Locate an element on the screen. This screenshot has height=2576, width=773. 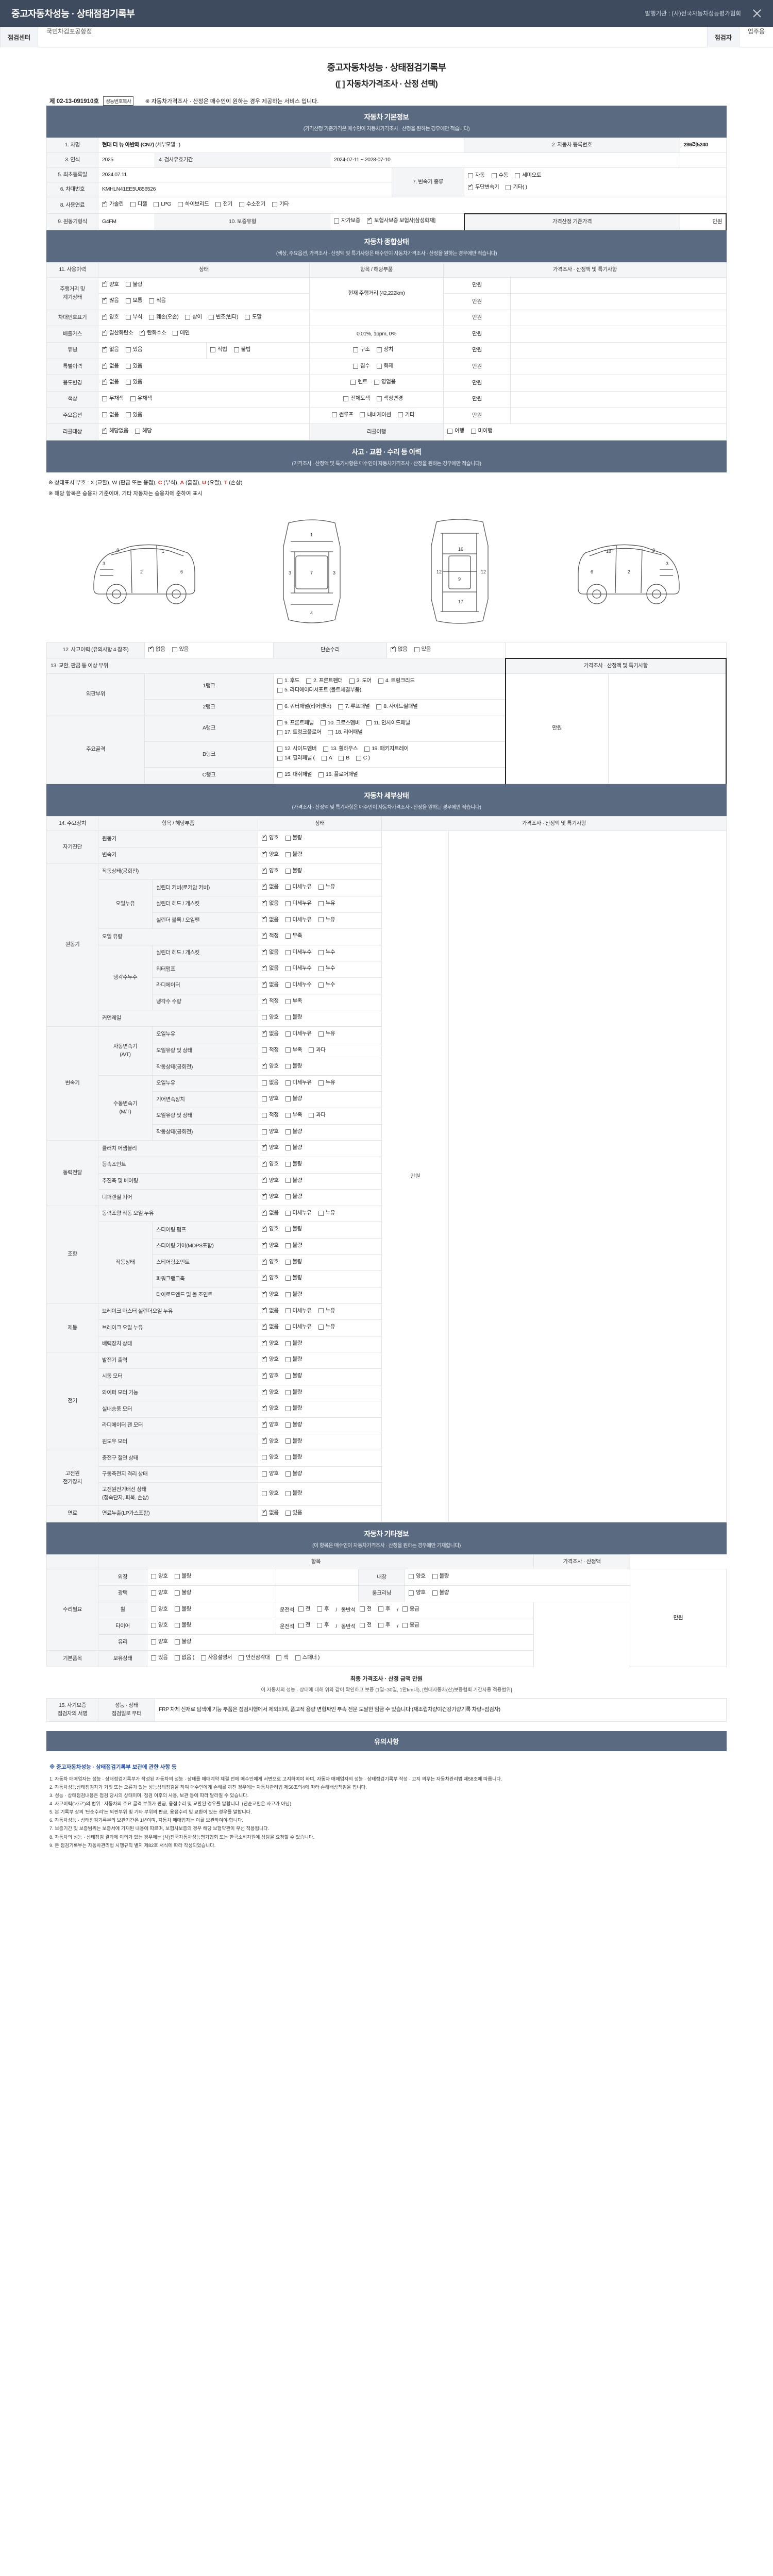
checkbox-option: 변조(변타) is located at coordinates (223, 317).